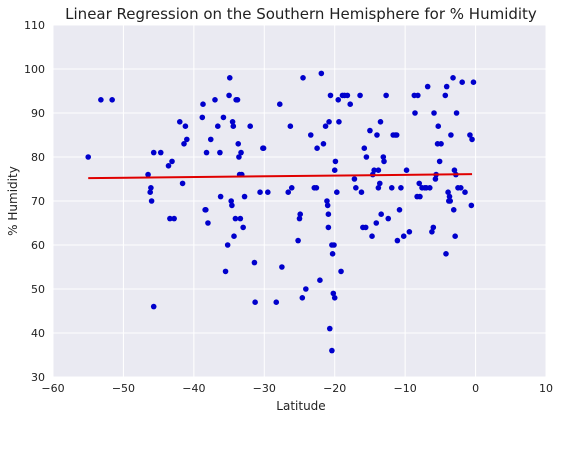 This screenshot has width=562, height=453. Describe the element at coordinates (34, 69) in the screenshot. I see `y-tick-label: 100` at that location.